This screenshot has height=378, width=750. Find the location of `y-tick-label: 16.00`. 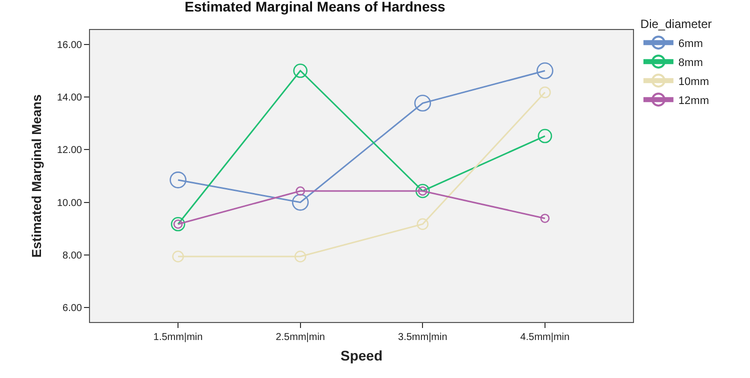

y-tick-label: 16.00 is located at coordinates (69, 45).